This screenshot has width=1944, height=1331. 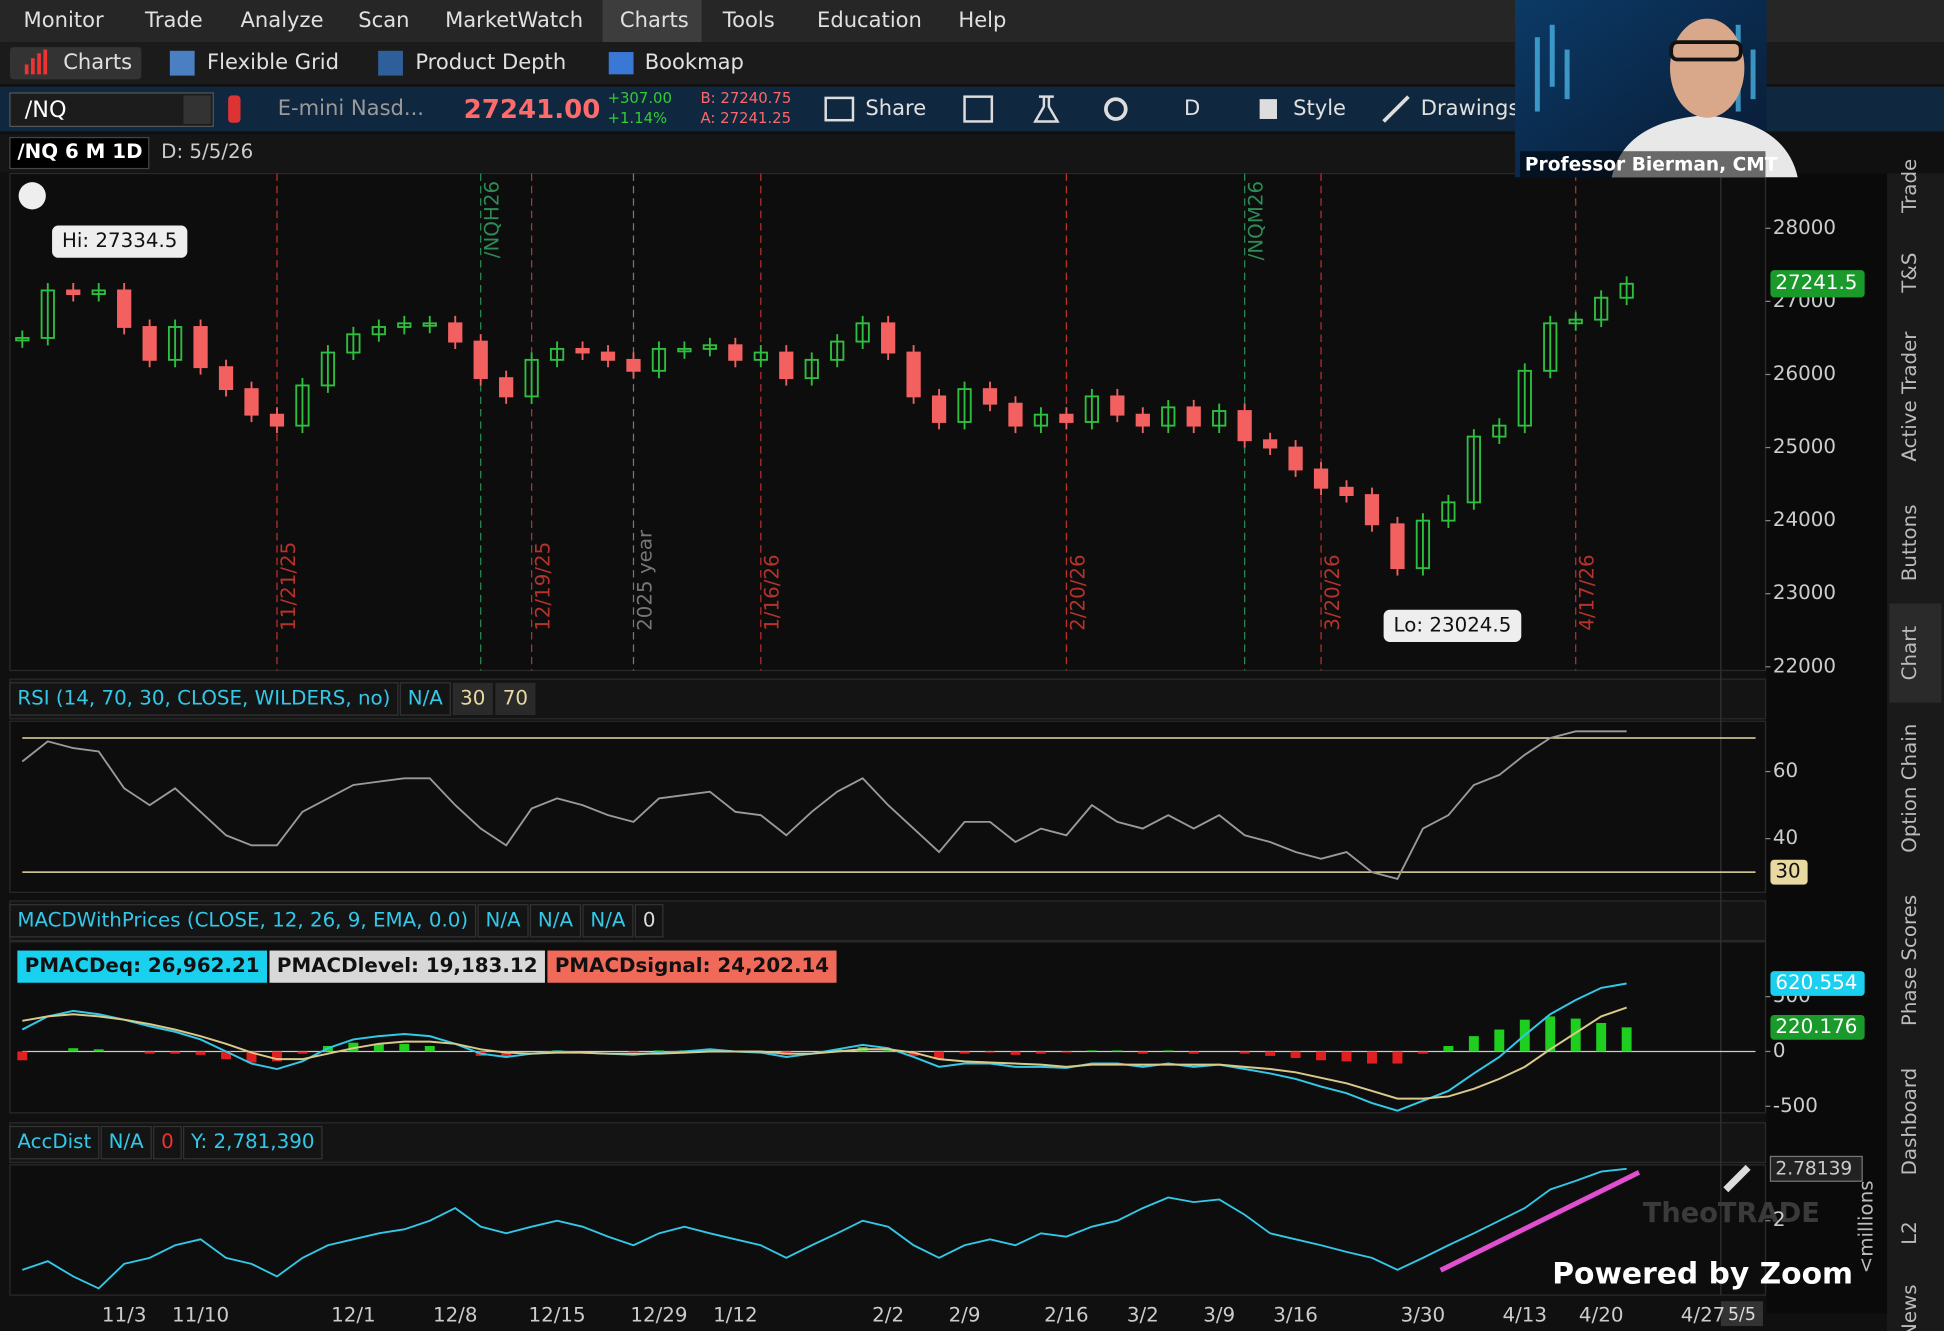 I want to click on settings-icon, so click(x=1116, y=109).